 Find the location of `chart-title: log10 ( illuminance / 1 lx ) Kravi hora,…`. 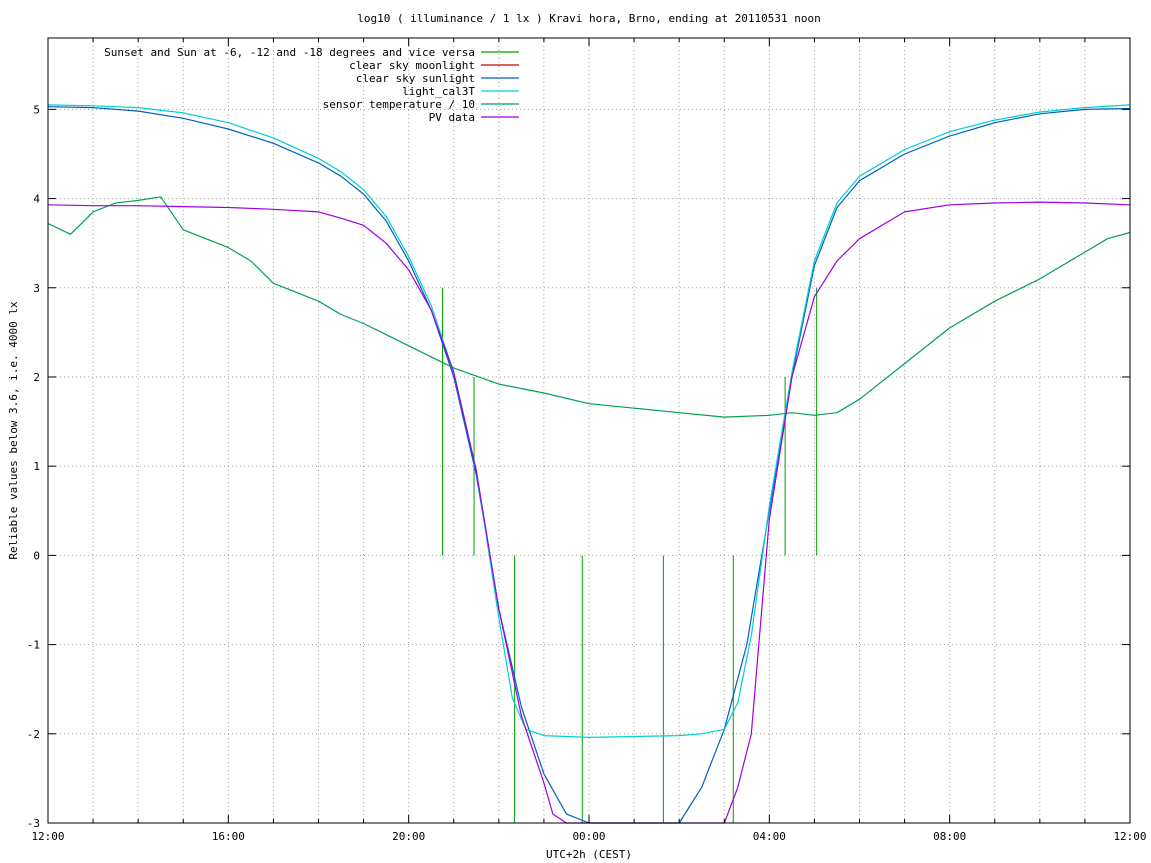

chart-title: log10 ( illuminance / 1 lx ) Kravi hora,… is located at coordinates (589, 18).